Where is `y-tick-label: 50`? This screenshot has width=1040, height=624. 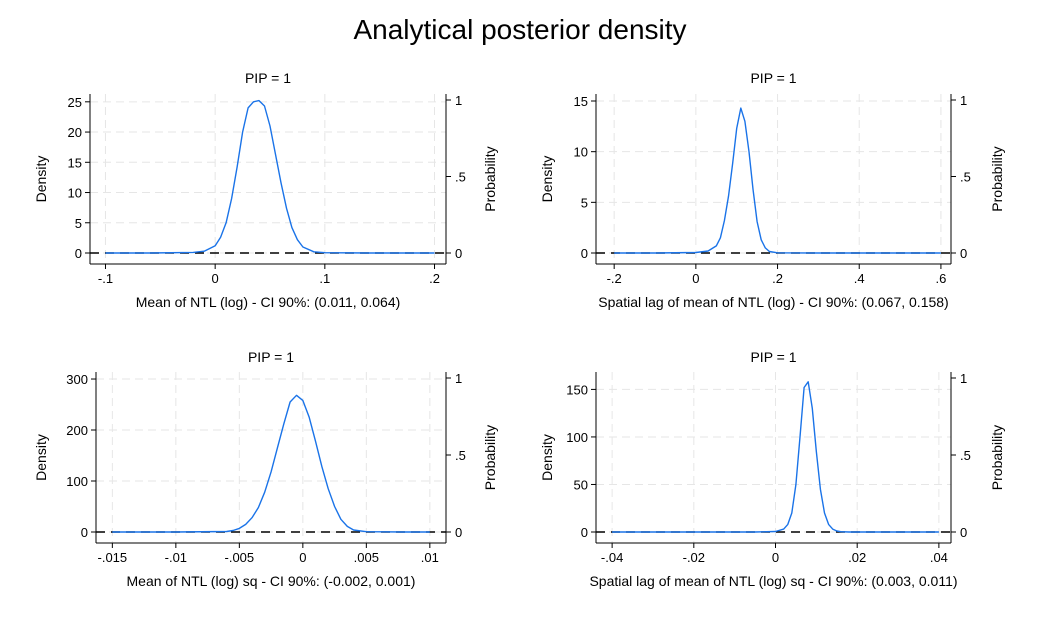
y-tick-label: 50 is located at coordinates (581, 484).